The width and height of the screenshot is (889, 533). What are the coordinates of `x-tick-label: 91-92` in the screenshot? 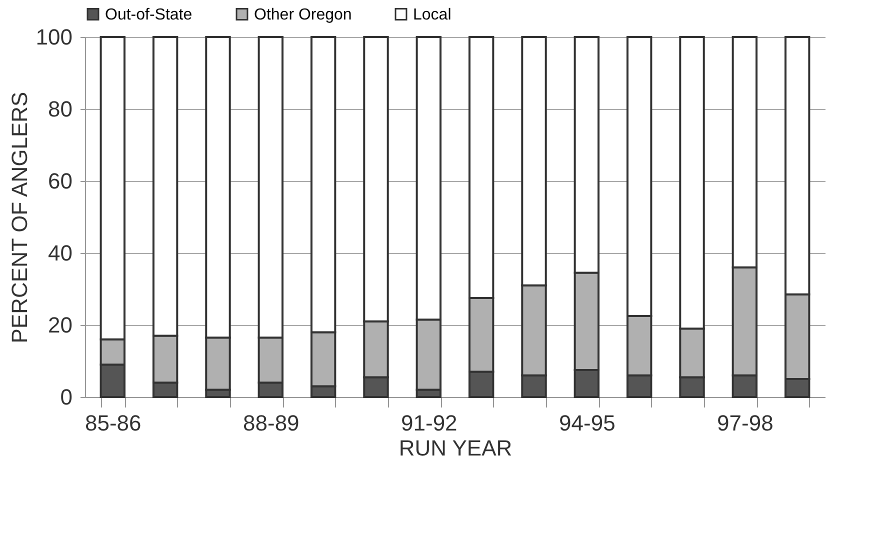 It's located at (429, 423).